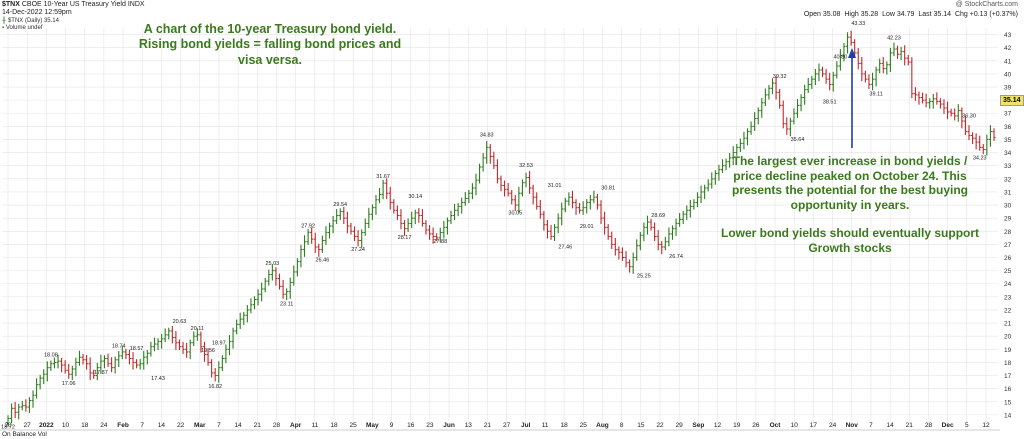 The width and height of the screenshot is (1024, 439). What do you see at coordinates (308, 226) in the screenshot?
I see `value-label: 27.92` at bounding box center [308, 226].